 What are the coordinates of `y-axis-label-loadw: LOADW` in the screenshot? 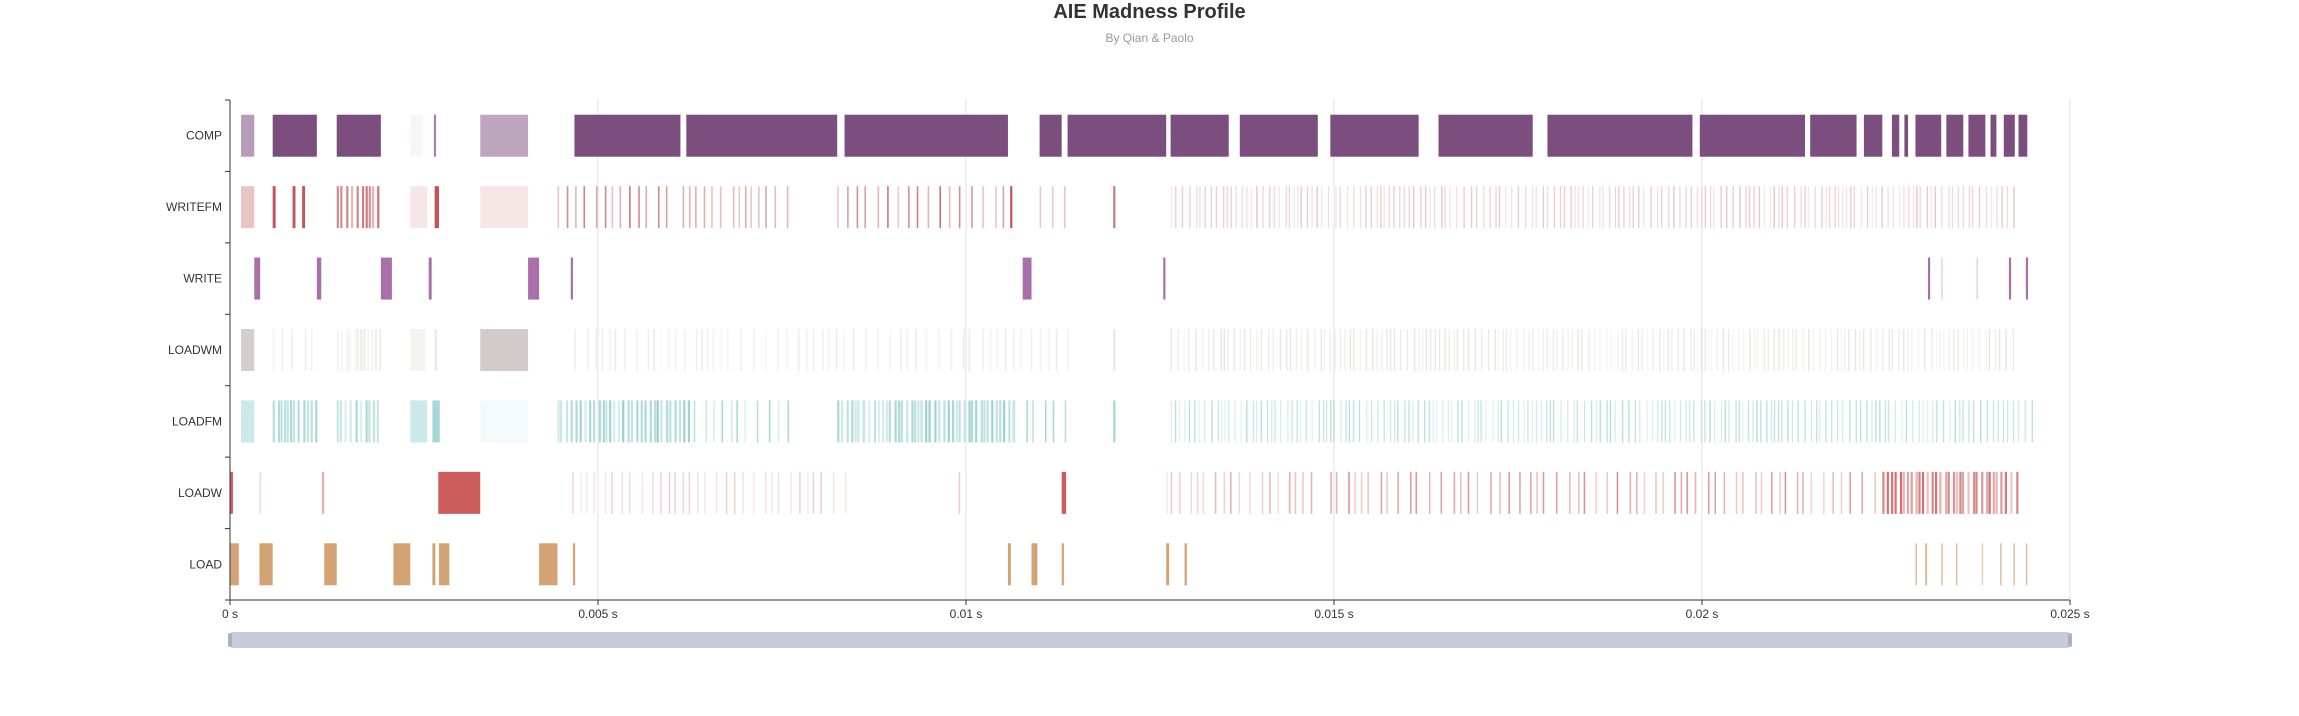 It's located at (200, 493).